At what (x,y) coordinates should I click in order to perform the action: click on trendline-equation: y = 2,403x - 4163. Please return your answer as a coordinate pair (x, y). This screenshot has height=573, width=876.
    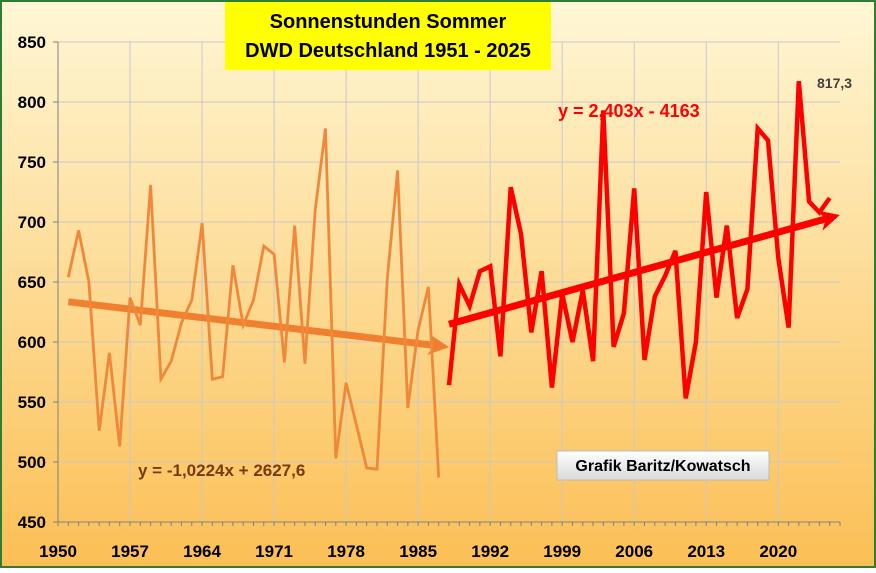
    Looking at the image, I should click on (629, 111).